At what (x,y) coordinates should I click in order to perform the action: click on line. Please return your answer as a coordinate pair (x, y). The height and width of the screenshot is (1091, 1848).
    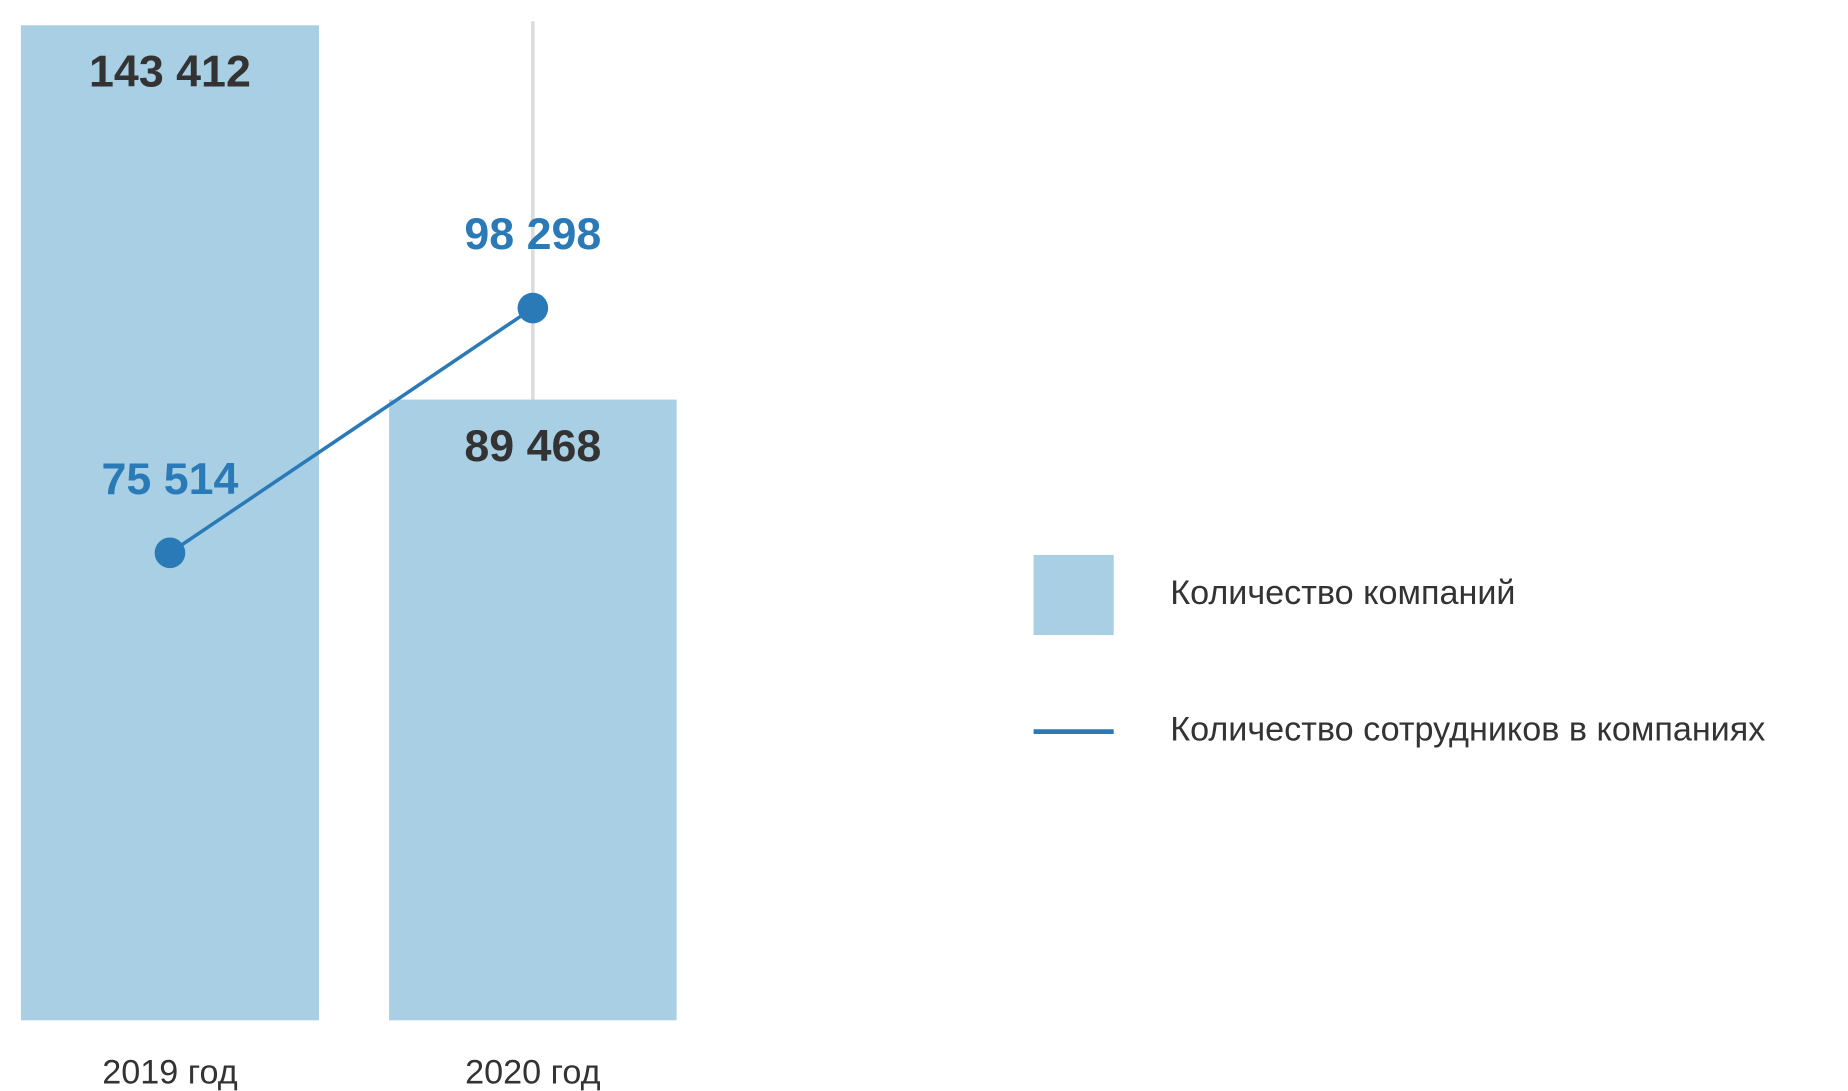
    Looking at the image, I should click on (351, 430).